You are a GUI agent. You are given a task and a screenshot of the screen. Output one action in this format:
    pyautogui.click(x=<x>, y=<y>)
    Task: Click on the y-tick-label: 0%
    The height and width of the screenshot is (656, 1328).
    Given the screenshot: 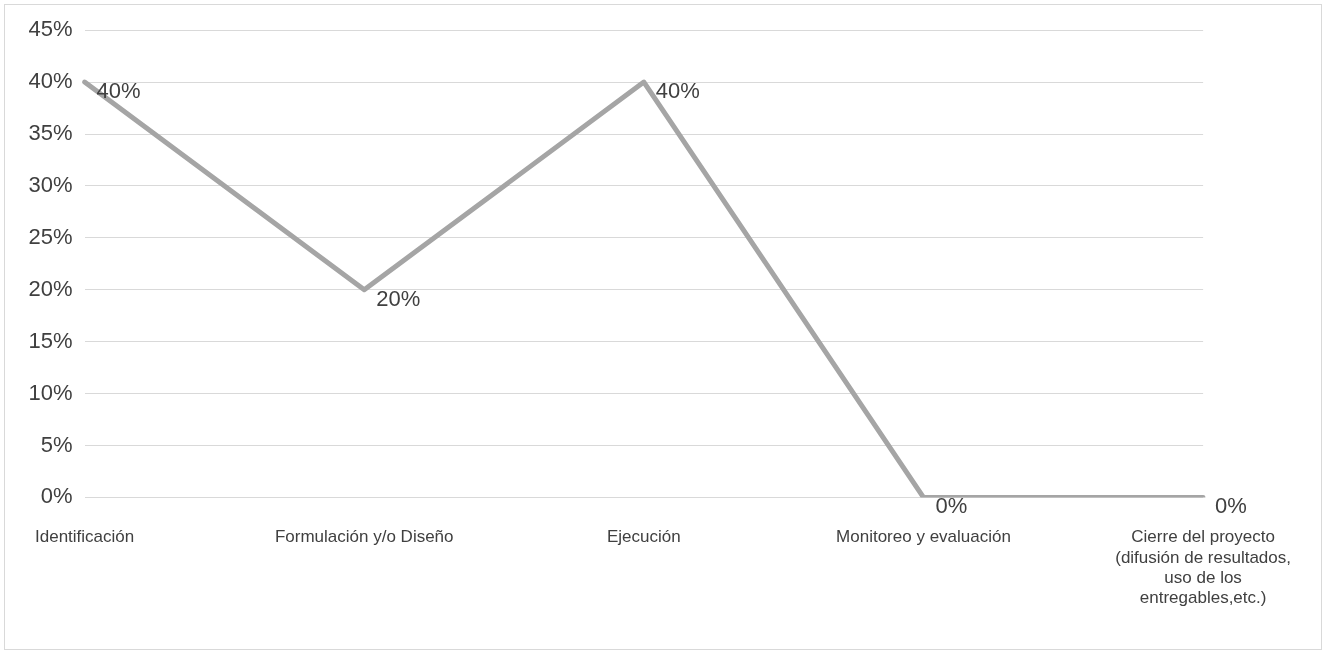 What is the action you would take?
    pyautogui.click(x=56, y=496)
    